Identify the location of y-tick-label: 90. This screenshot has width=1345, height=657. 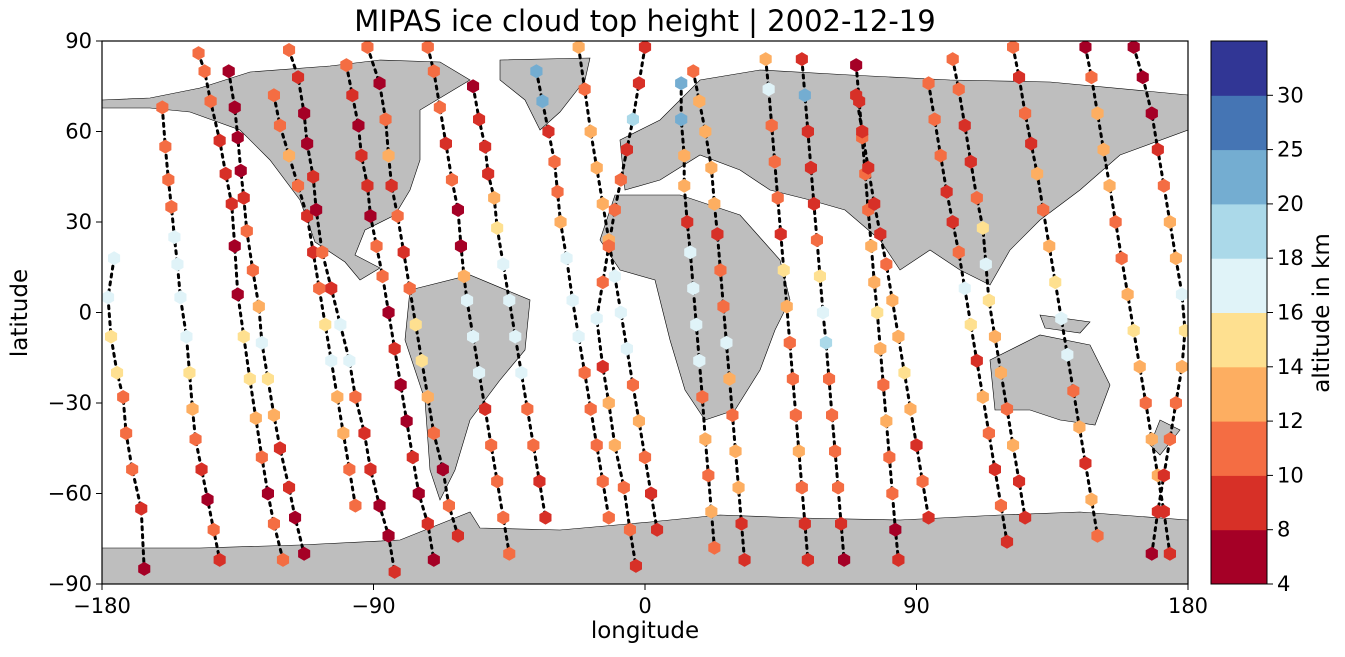
(78, 41).